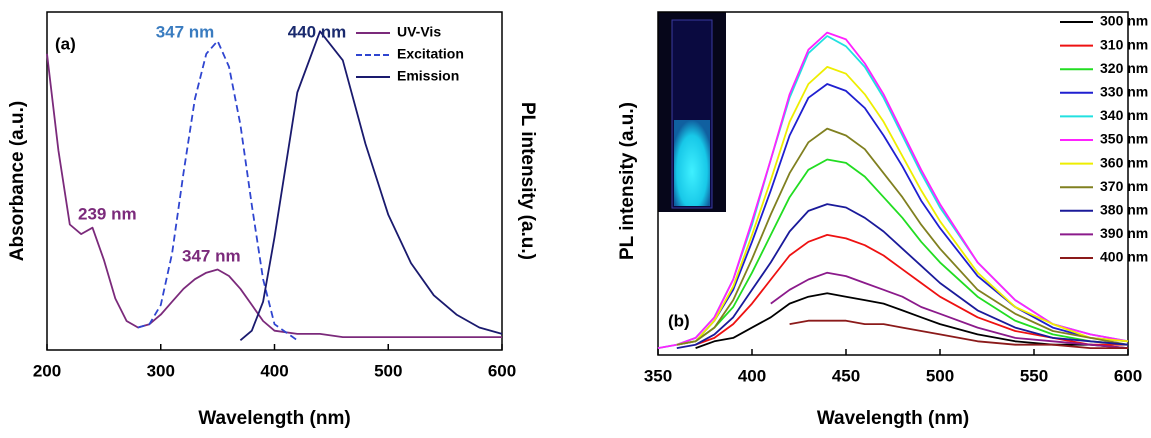 The image size is (1151, 438). What do you see at coordinates (317, 31) in the screenshot?
I see `annotation: 440 nm` at bounding box center [317, 31].